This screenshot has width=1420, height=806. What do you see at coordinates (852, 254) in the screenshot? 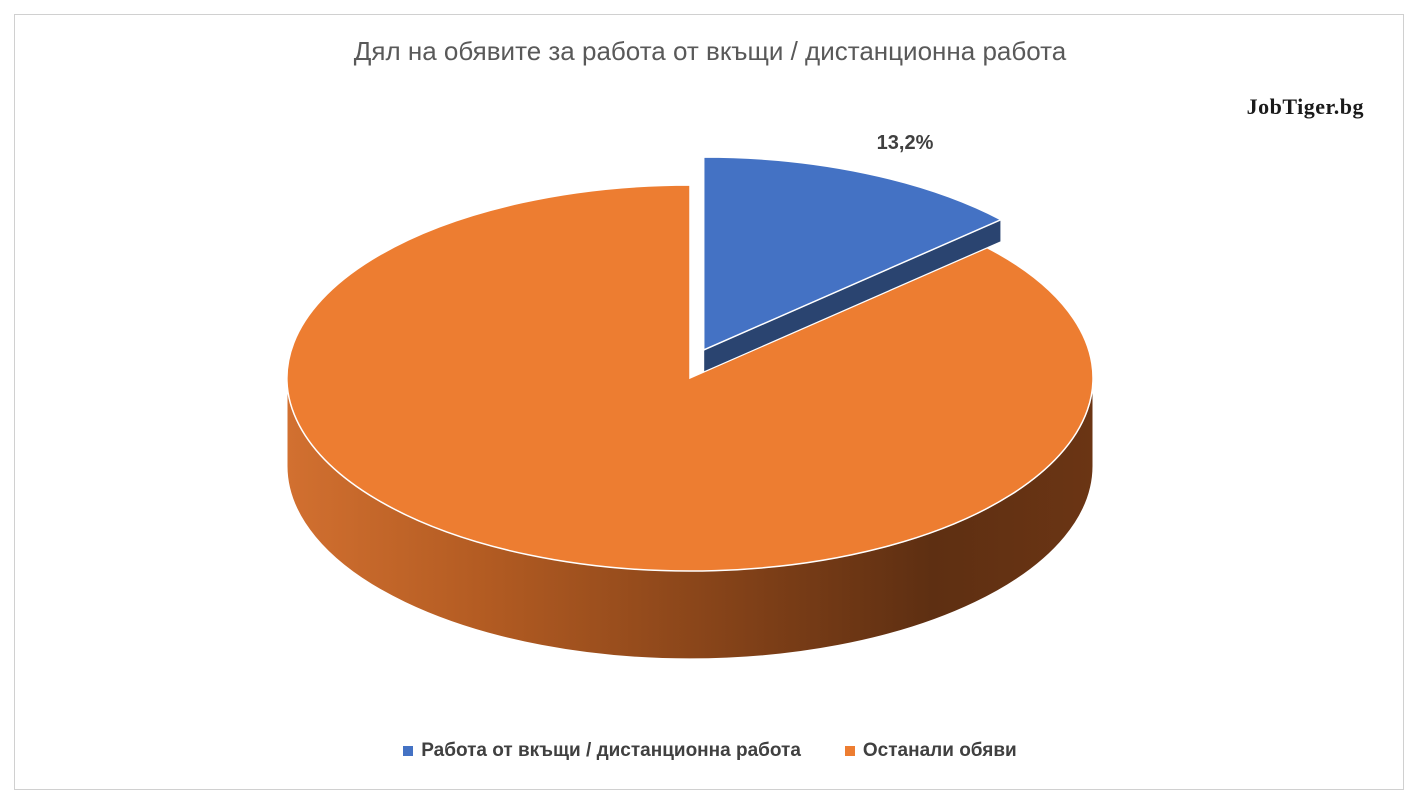
I see `pie-top-remote` at bounding box center [852, 254].